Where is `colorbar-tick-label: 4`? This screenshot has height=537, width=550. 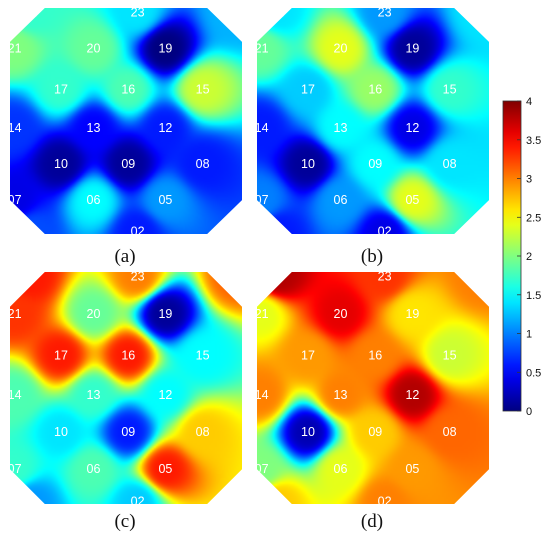
colorbar-tick-label: 4 is located at coordinates (529, 102).